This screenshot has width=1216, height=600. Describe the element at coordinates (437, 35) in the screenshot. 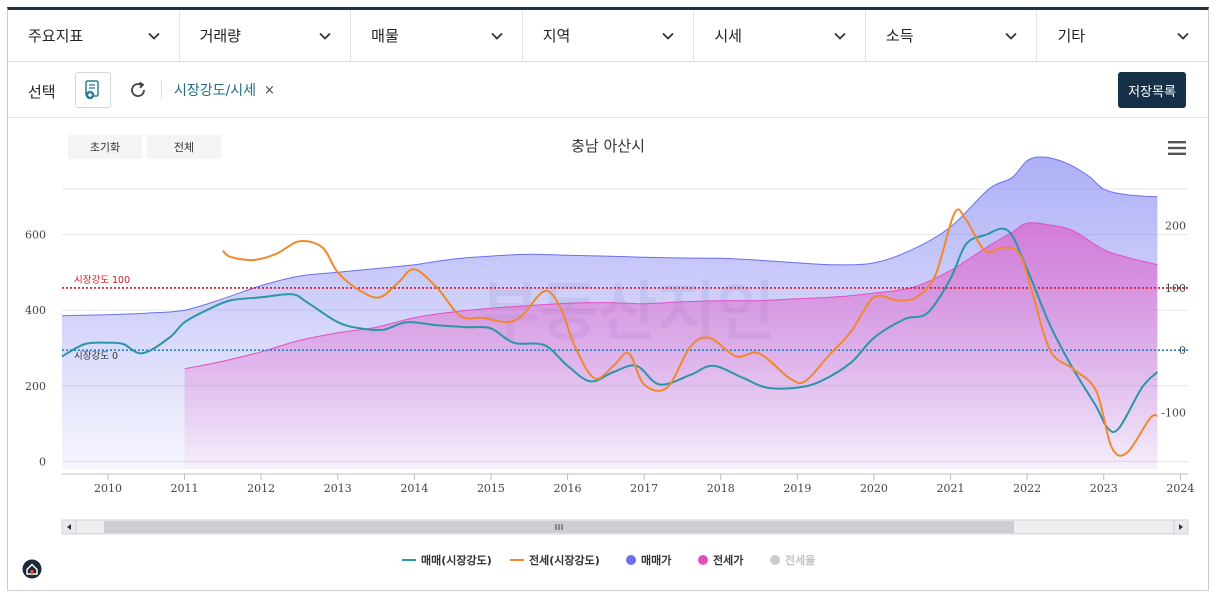

I see `menu-listings: 매물` at that location.